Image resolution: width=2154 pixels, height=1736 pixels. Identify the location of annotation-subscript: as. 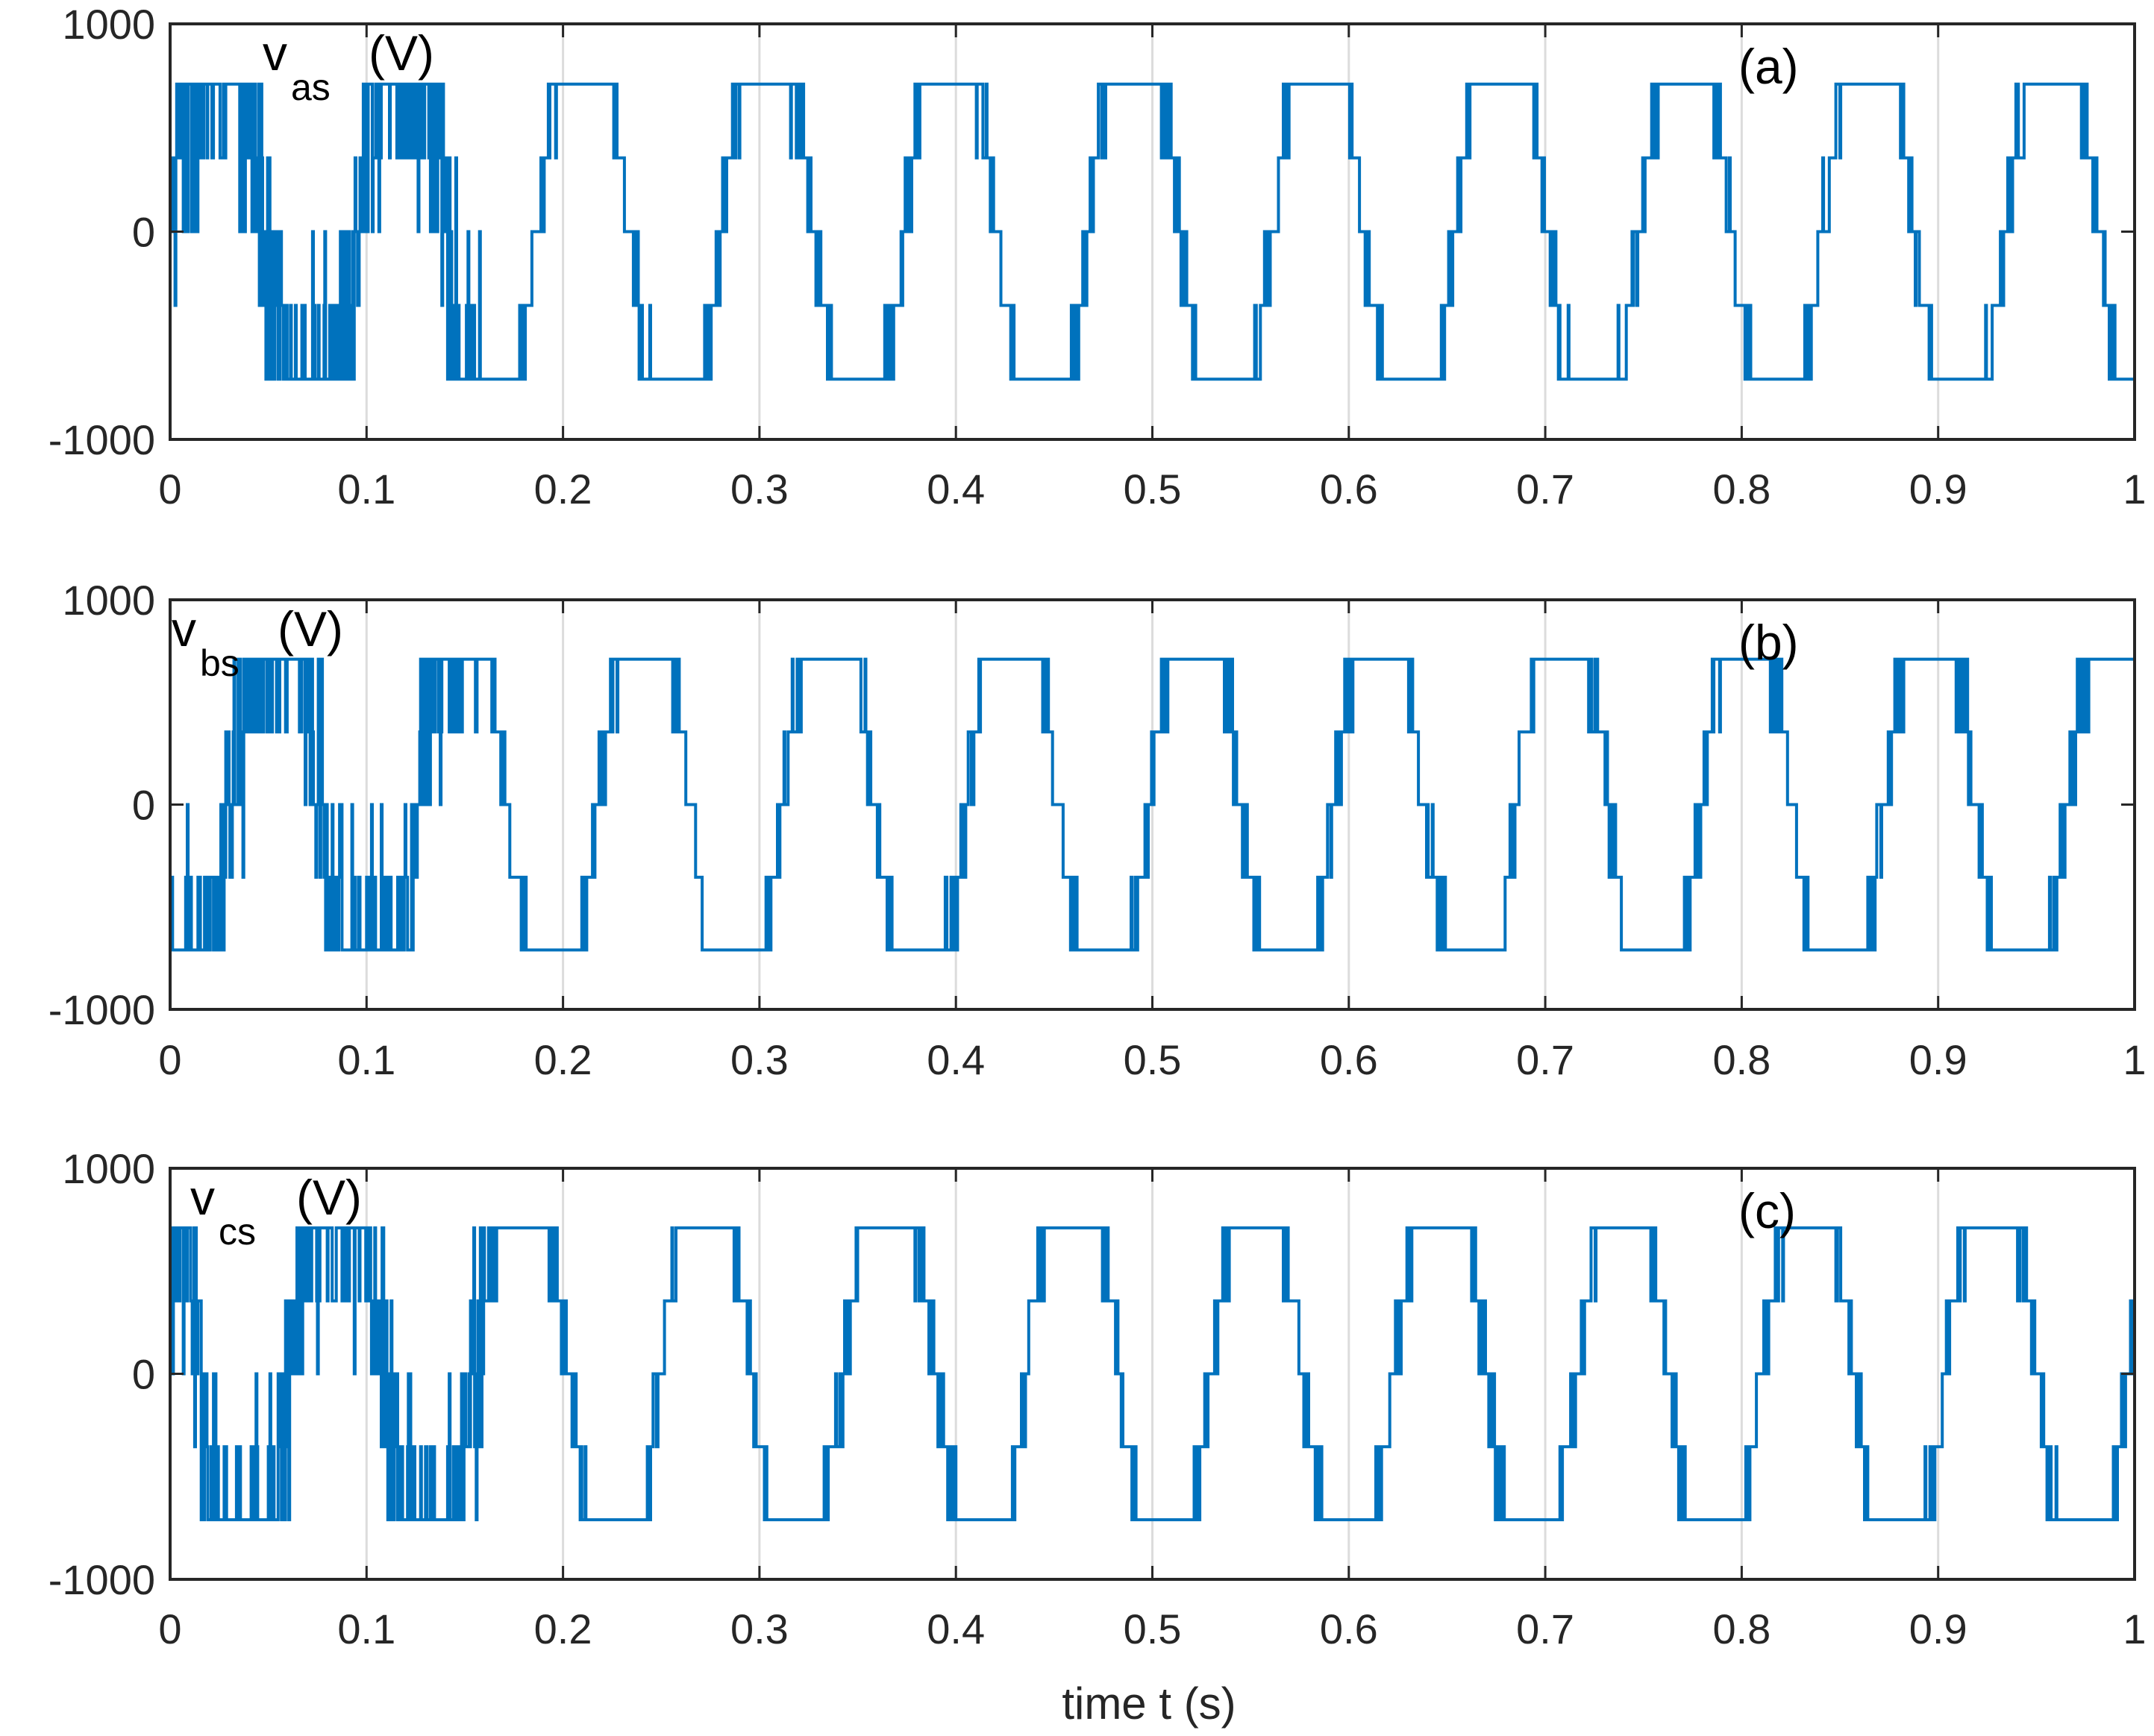
(311, 87).